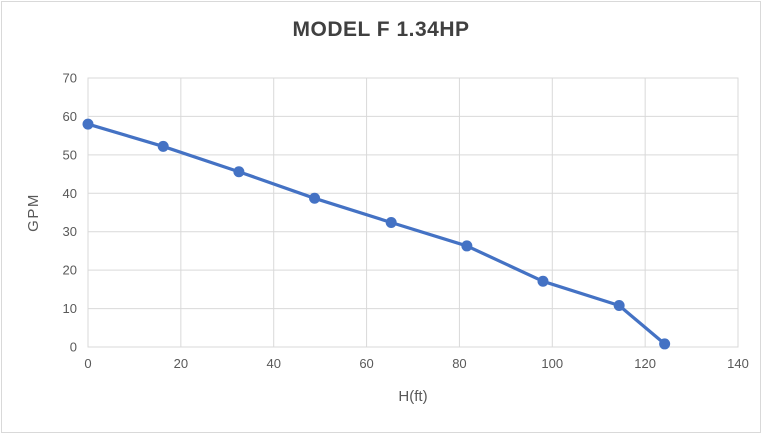  I want to click on y-tick-label: 30, so click(70, 231).